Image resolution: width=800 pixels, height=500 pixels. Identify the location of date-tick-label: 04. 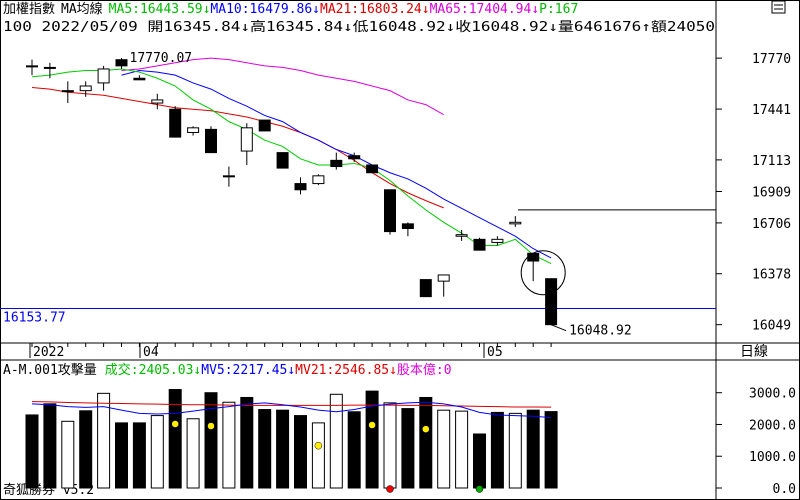
(151, 352).